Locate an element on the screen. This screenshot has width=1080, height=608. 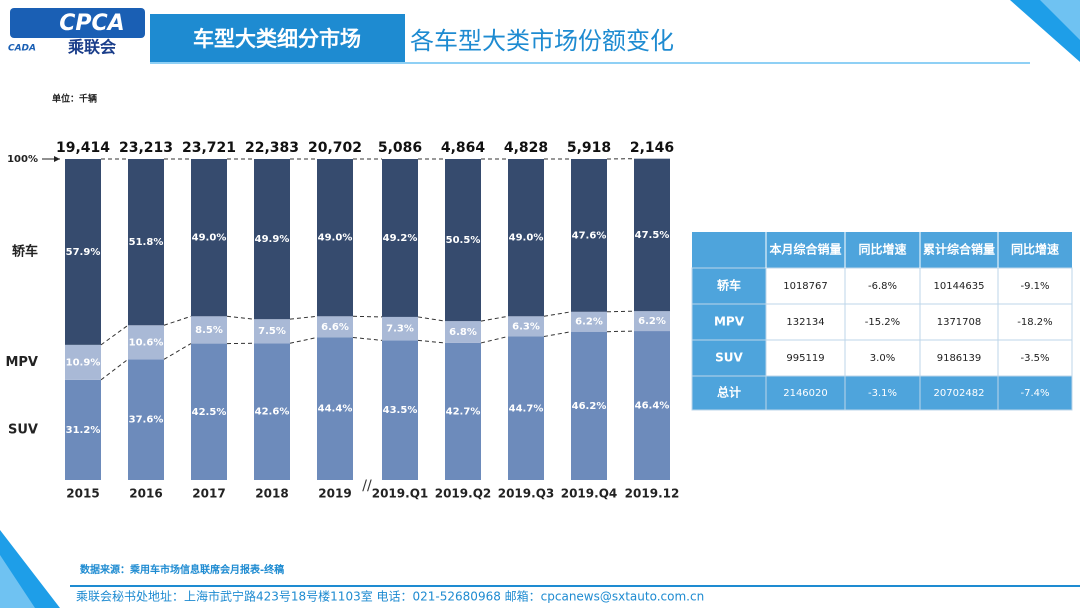
unit: 单位：千辆 is located at coordinates (74, 99).